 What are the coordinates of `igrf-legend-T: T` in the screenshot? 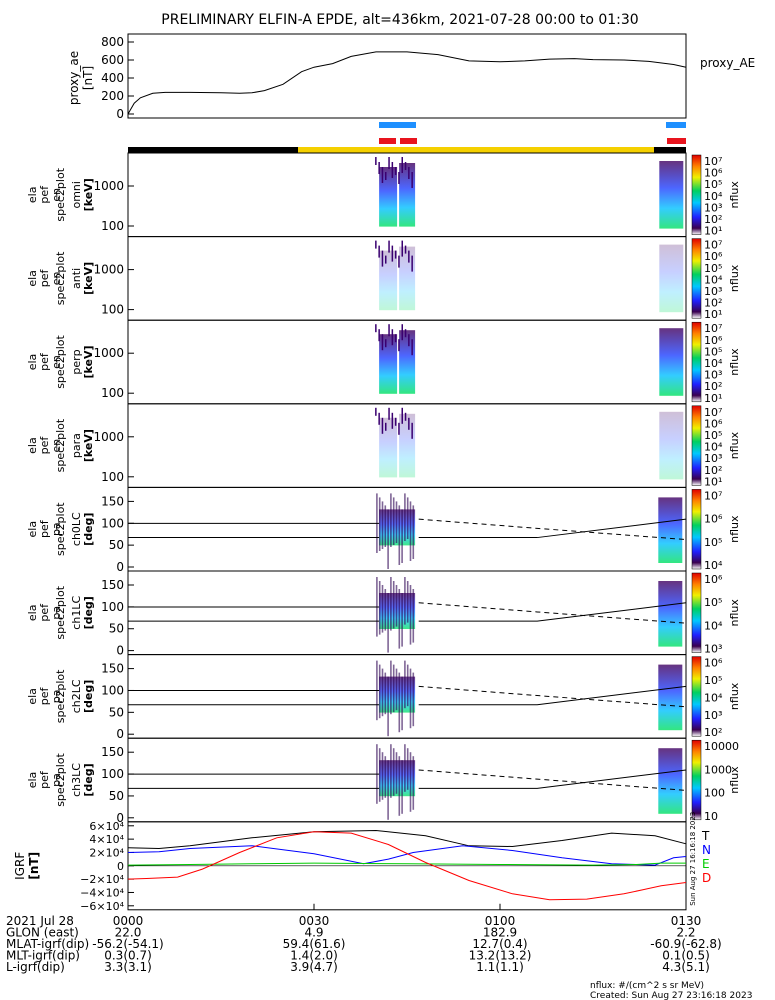 It's located at (705, 836).